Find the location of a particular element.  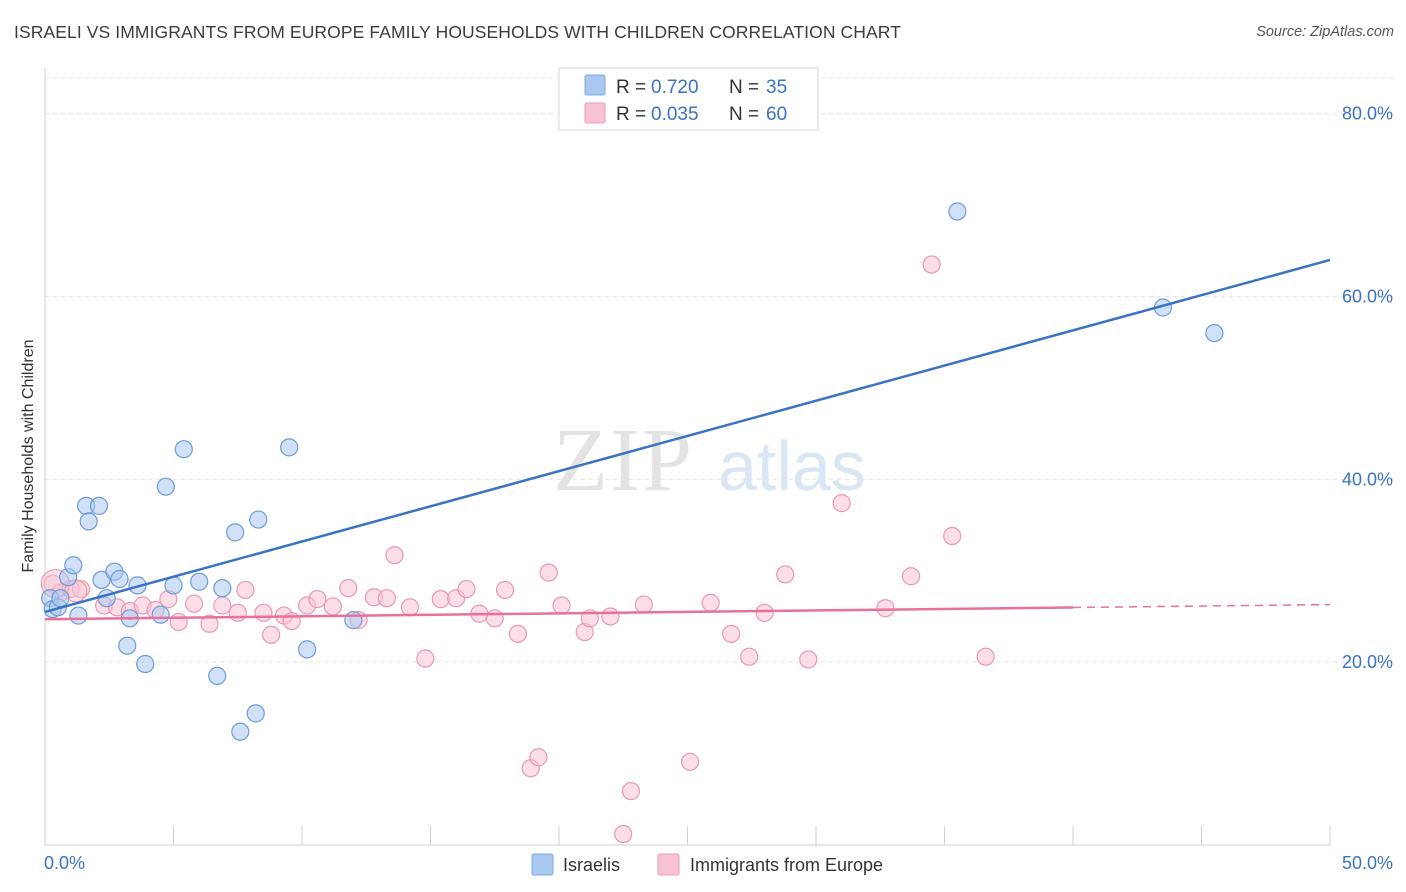

x-tick-label-max: 50.0% is located at coordinates (1367, 863).